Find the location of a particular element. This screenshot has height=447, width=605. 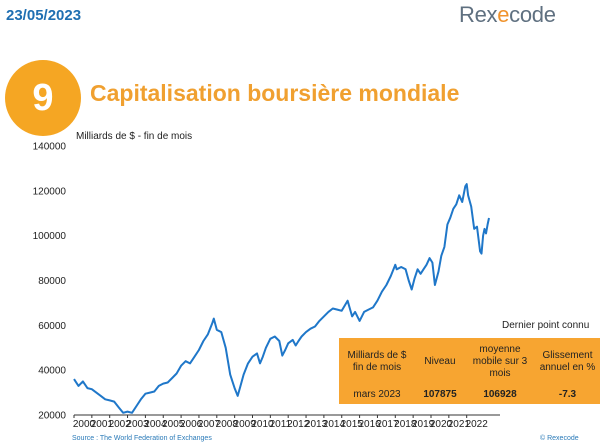

x-tick-label: 2020 is located at coordinates (441, 424).